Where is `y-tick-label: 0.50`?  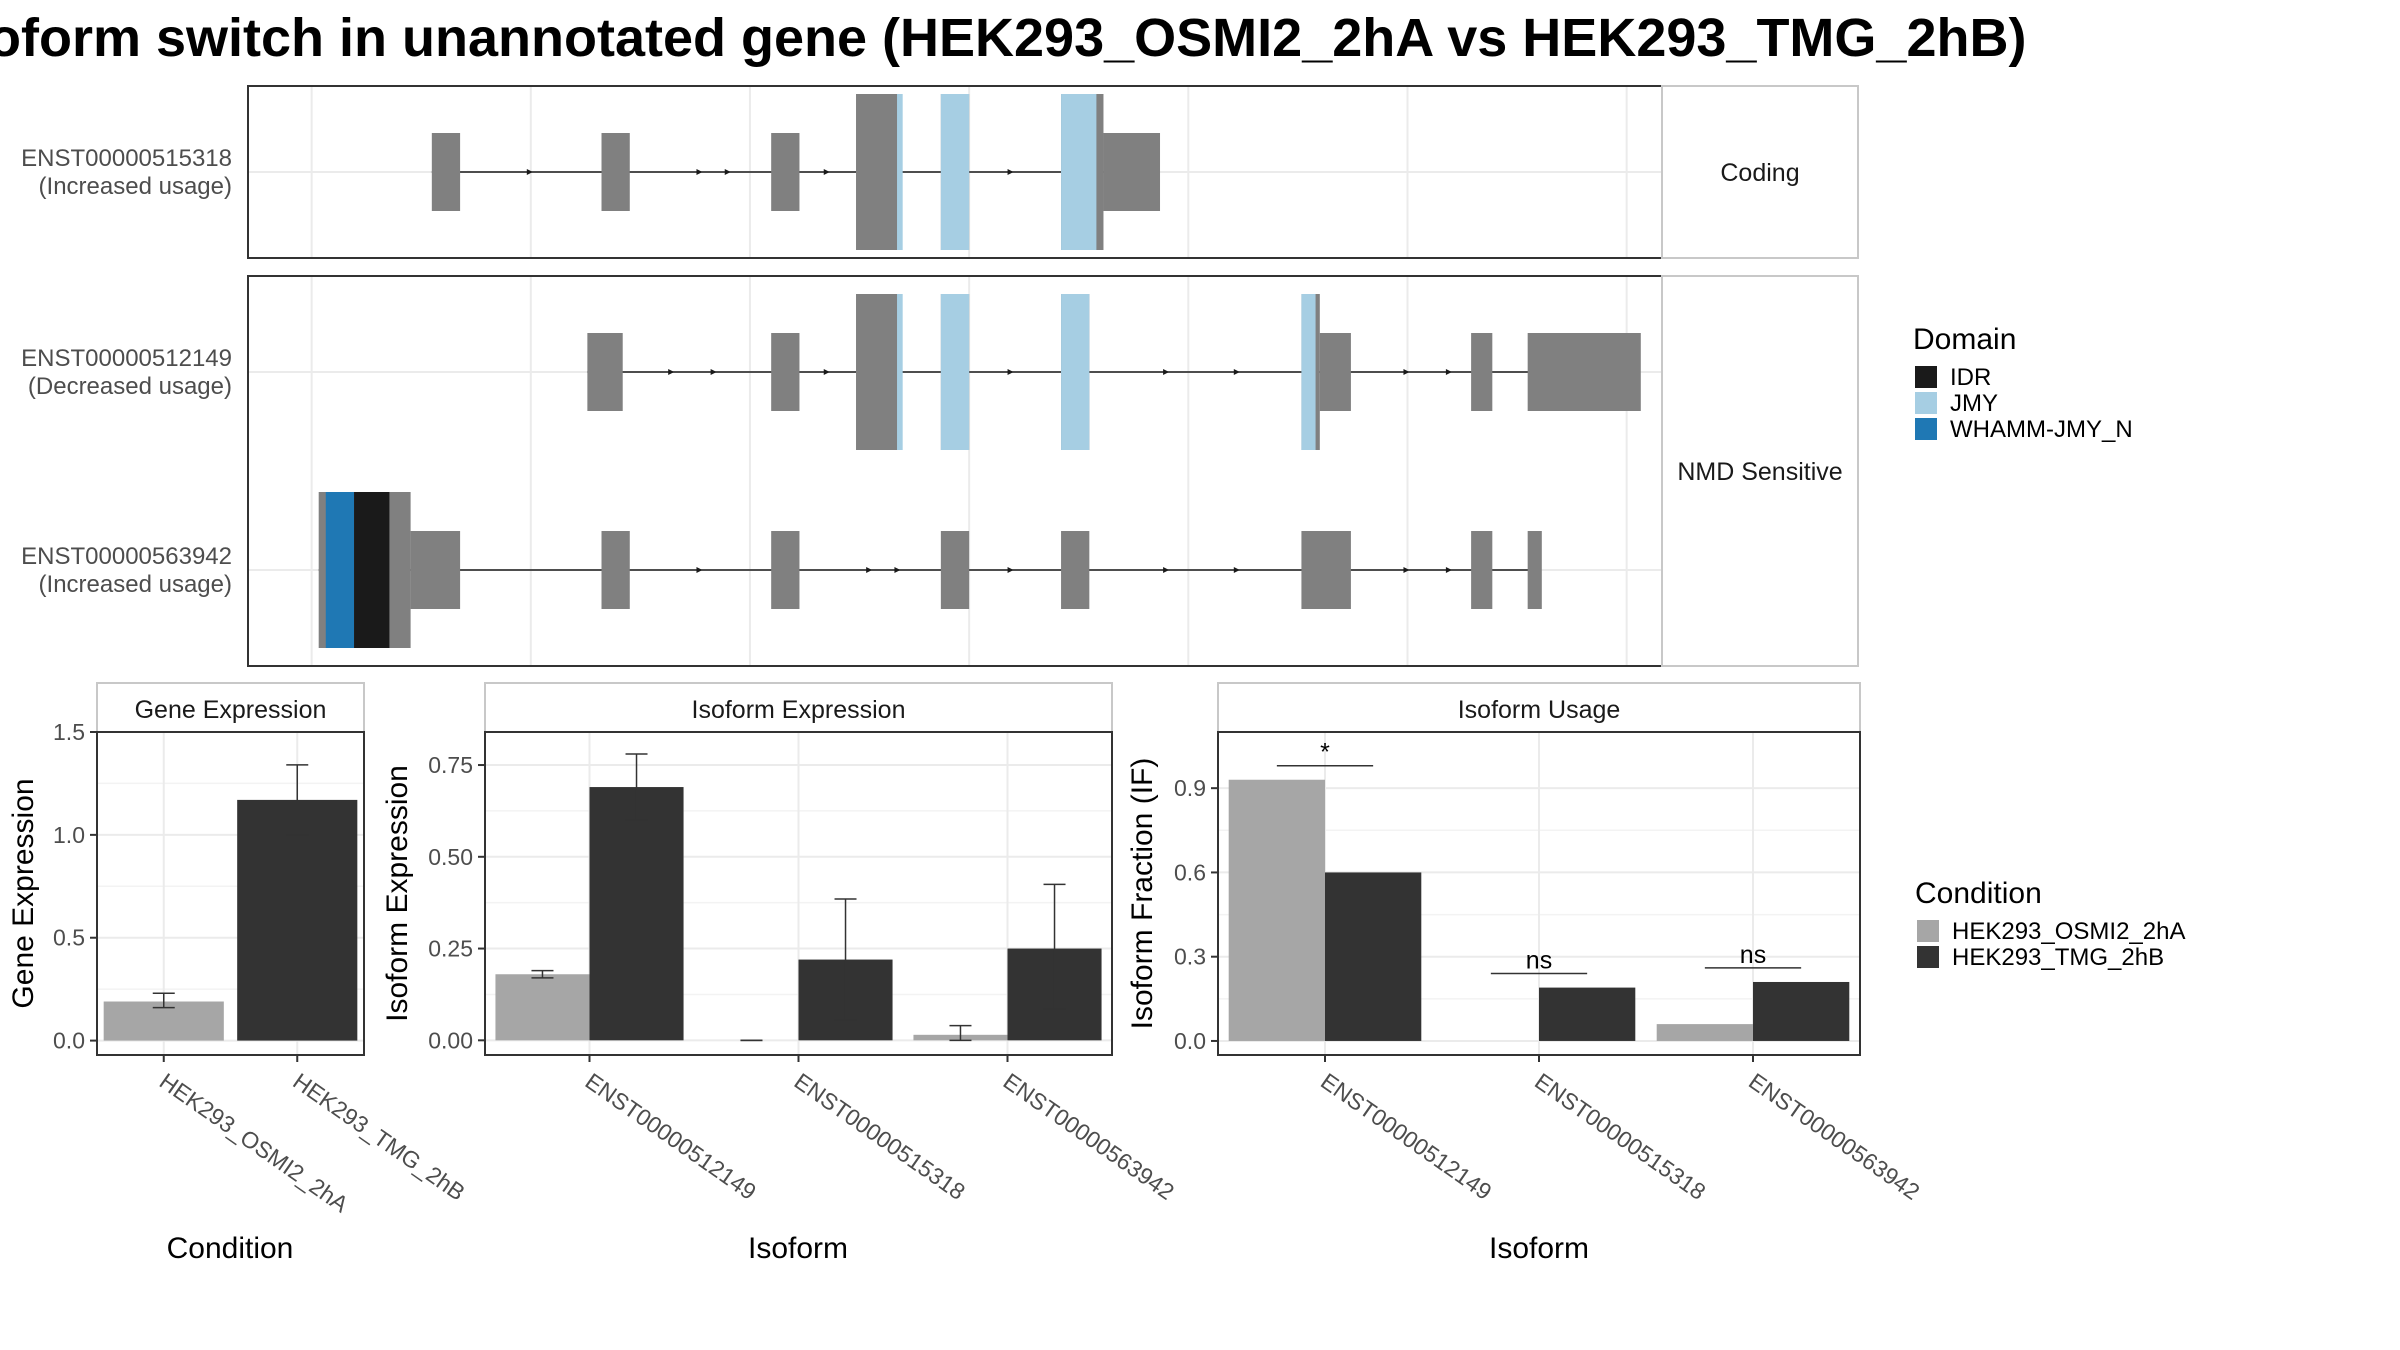
y-tick-label: 0.50 is located at coordinates (450, 857).